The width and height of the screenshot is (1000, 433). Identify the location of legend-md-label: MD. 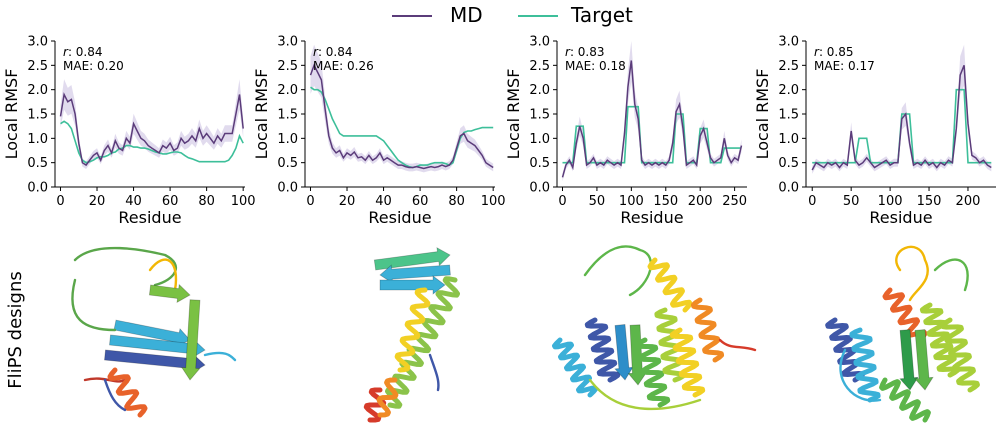
(466, 15).